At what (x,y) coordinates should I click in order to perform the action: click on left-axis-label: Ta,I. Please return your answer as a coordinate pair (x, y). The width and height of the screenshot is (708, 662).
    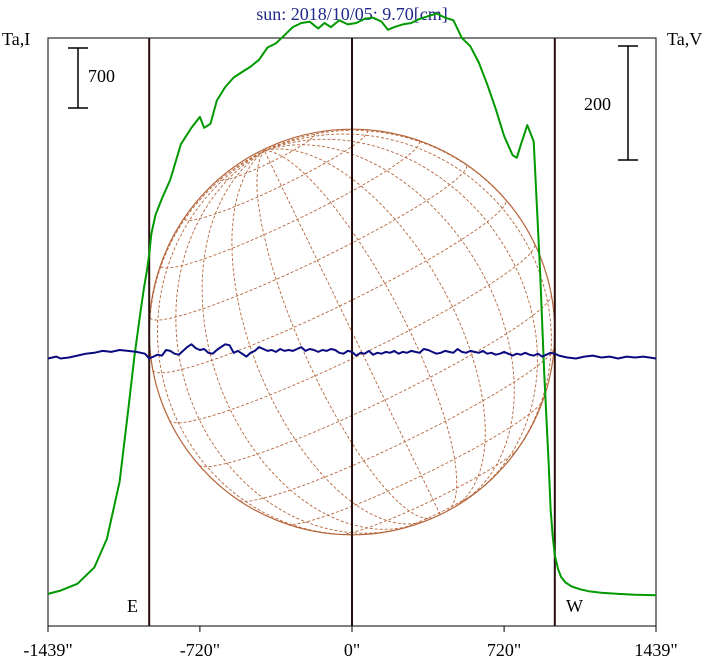
    Looking at the image, I should click on (16, 39).